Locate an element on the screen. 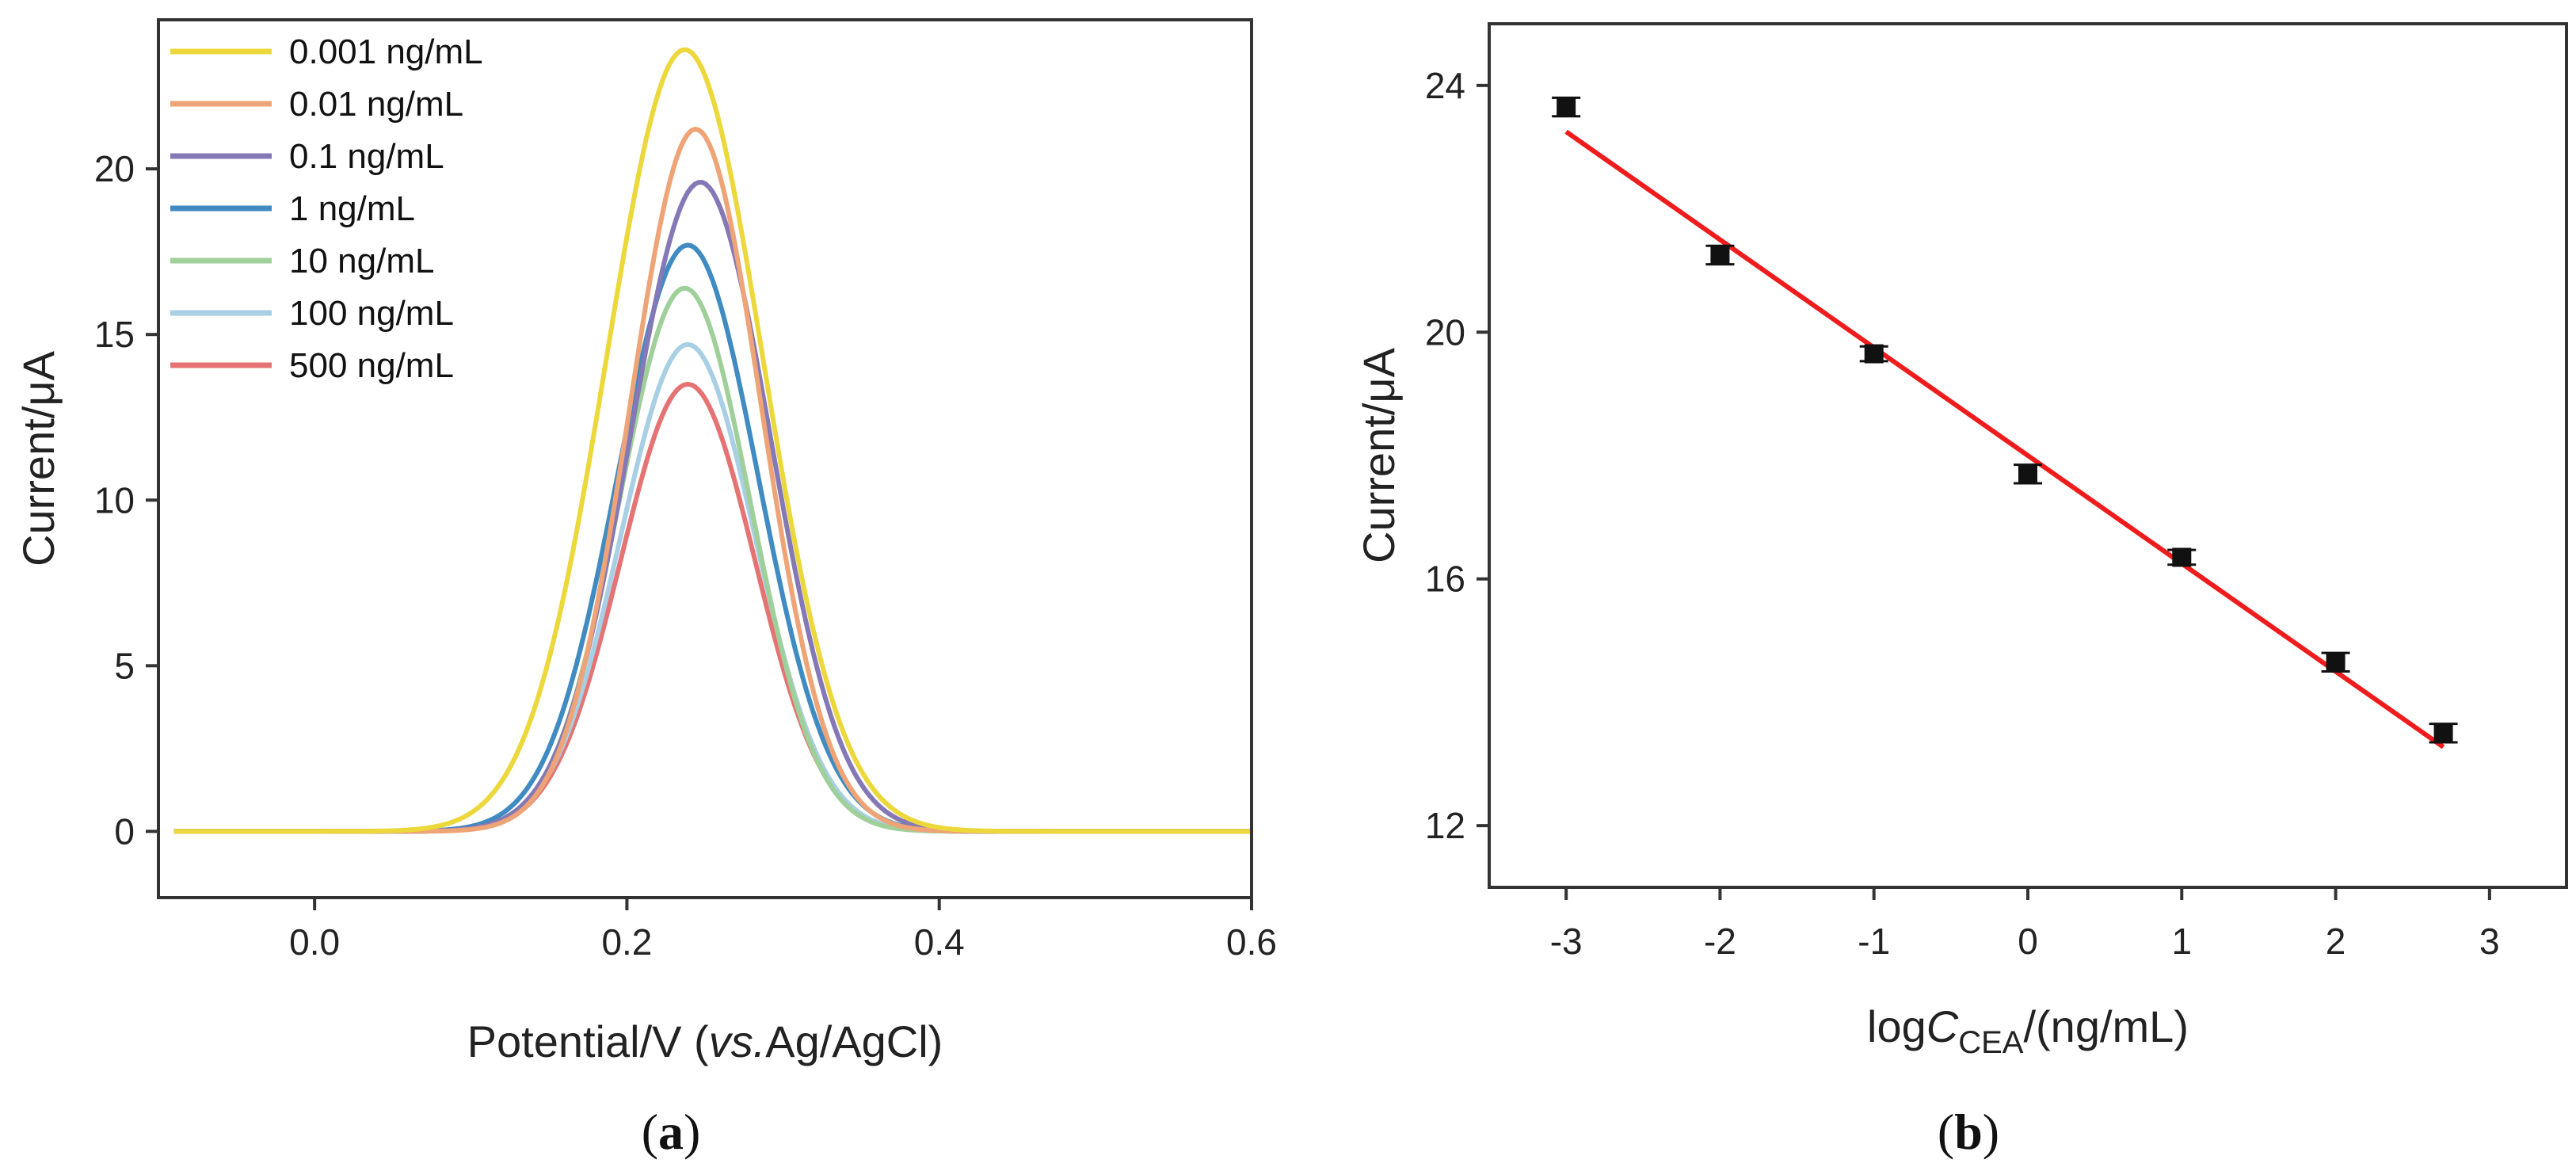  y-tick-label: 0 is located at coordinates (125, 831).